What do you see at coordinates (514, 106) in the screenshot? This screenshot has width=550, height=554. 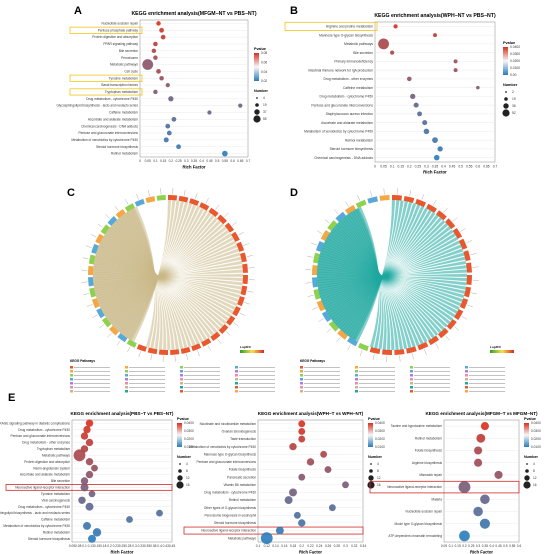 I see `size-legend-label: 36` at bounding box center [514, 106].